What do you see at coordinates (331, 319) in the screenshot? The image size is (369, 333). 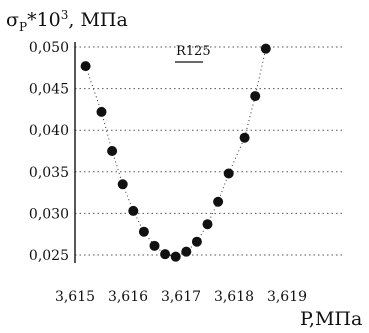 I see `x-axis-label: P,МПа` at bounding box center [331, 319].